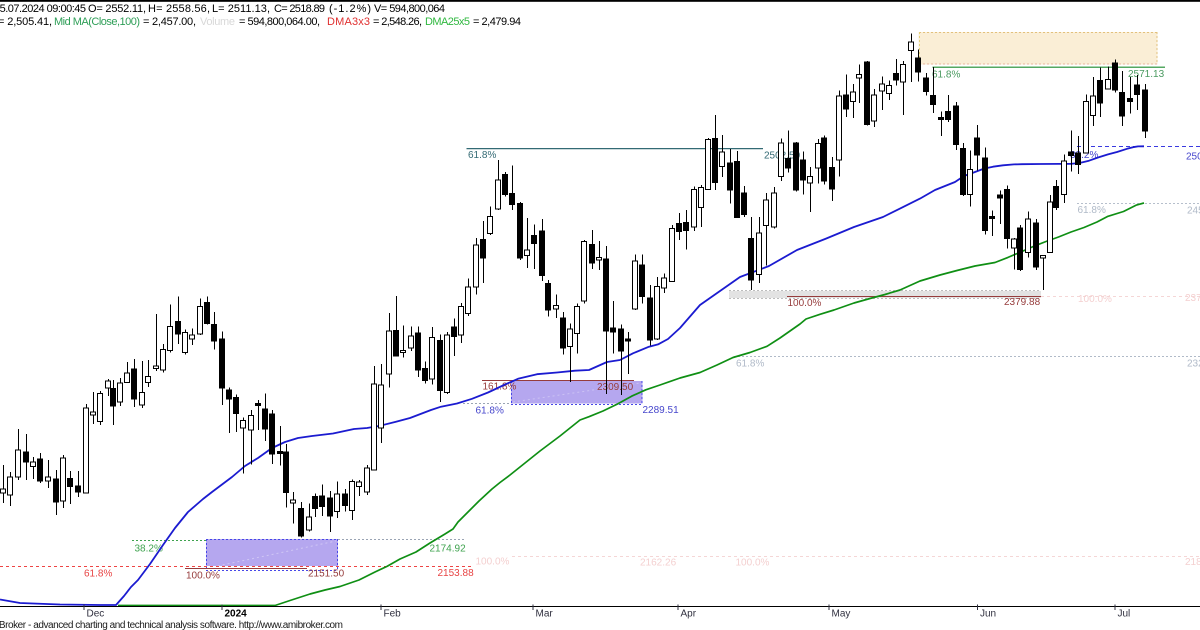 The width and height of the screenshot is (1200, 630). What do you see at coordinates (26, 22) in the screenshot?
I see `svg-text: = 2,505.41,` at bounding box center [26, 22].